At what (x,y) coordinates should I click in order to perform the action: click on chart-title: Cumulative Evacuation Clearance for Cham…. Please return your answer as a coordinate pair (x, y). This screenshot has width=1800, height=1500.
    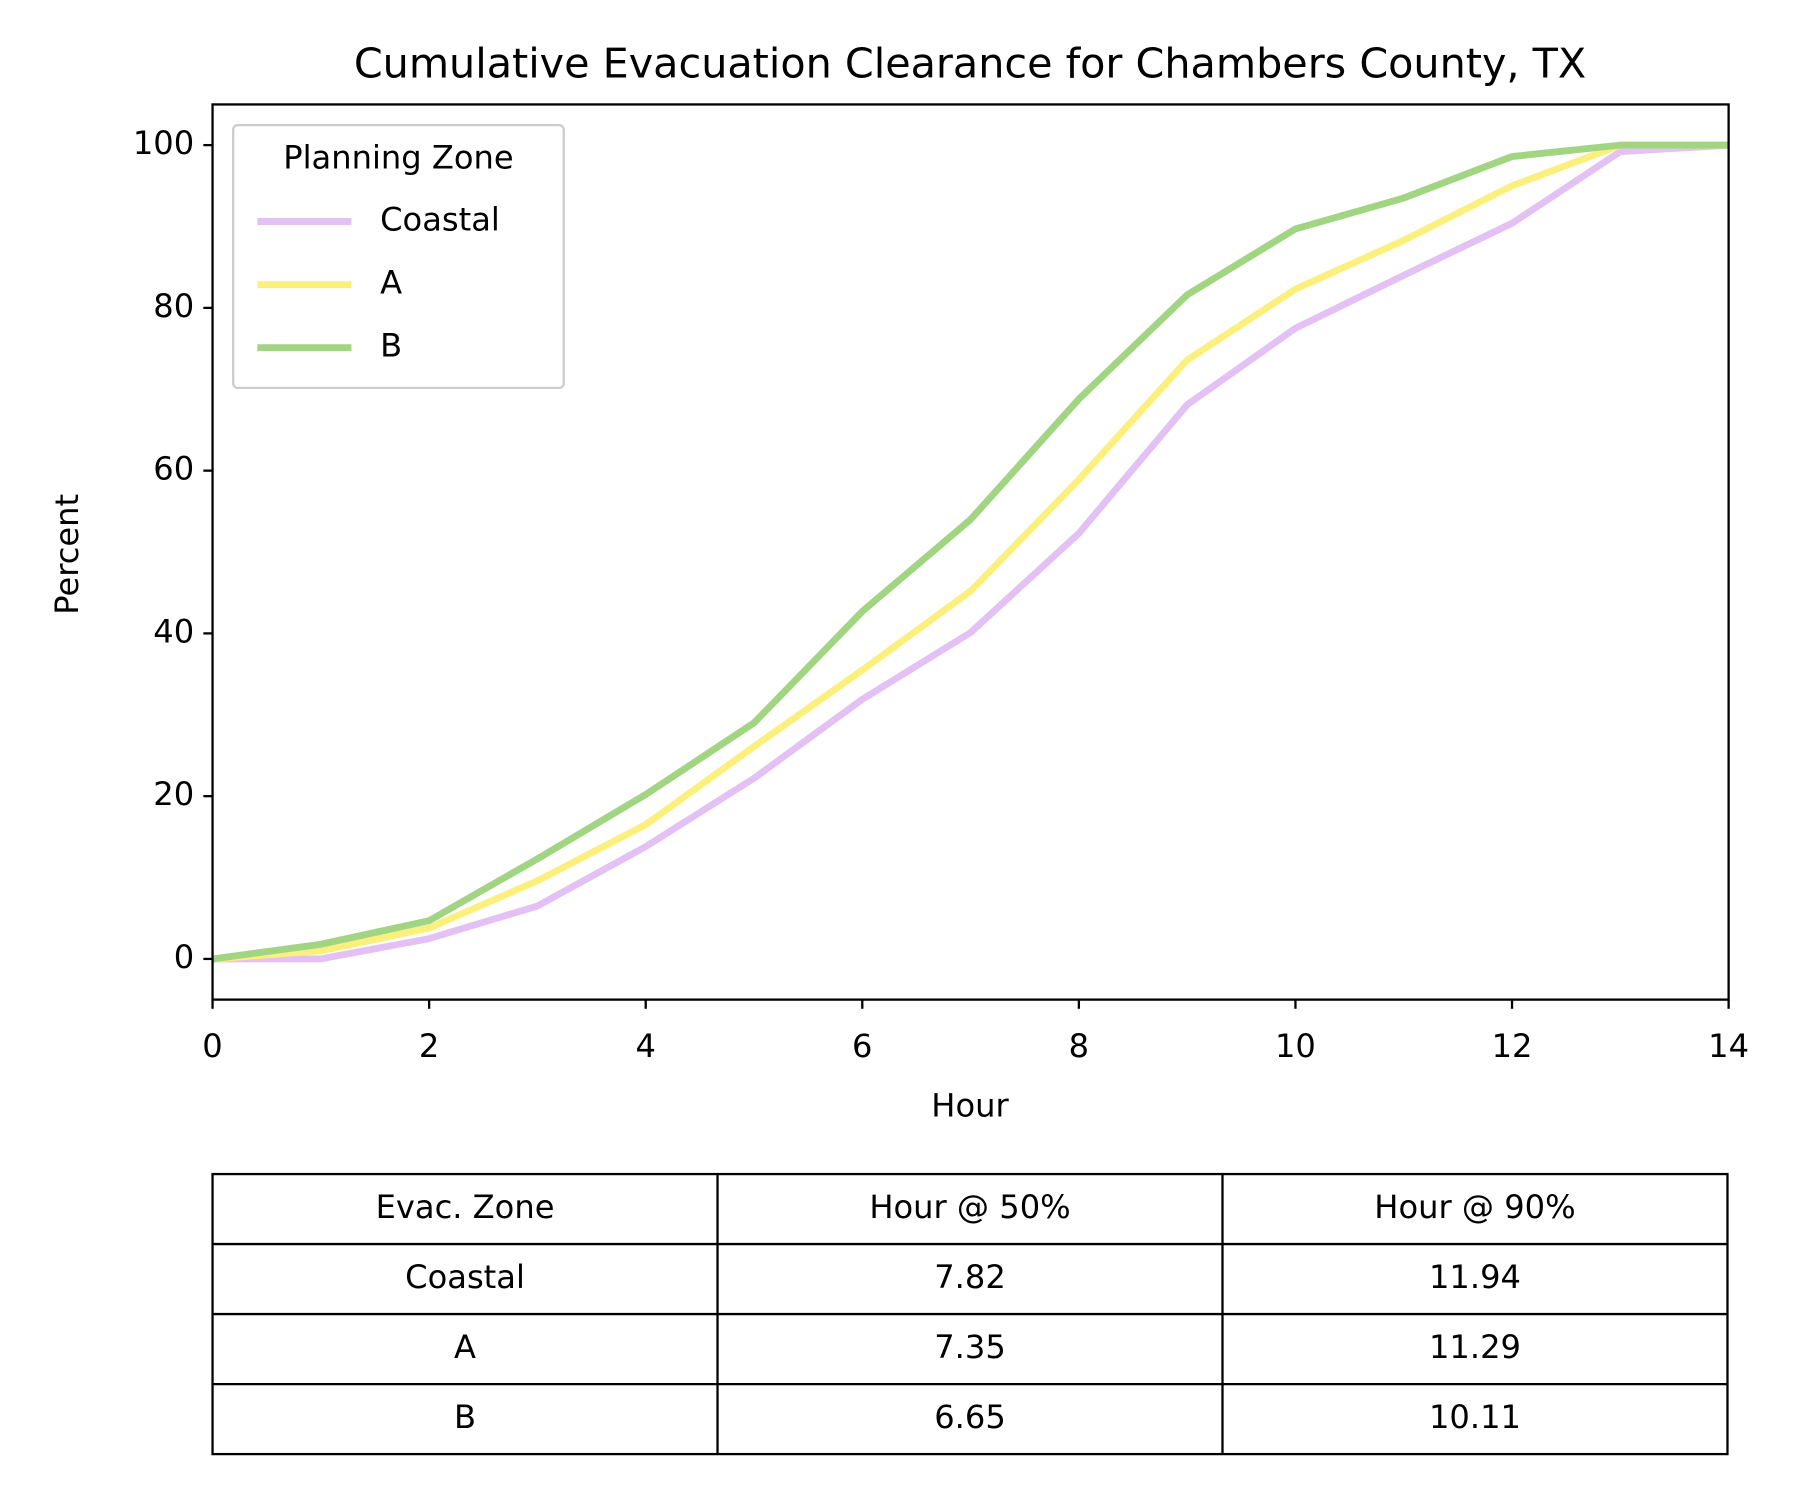
    Looking at the image, I should click on (970, 64).